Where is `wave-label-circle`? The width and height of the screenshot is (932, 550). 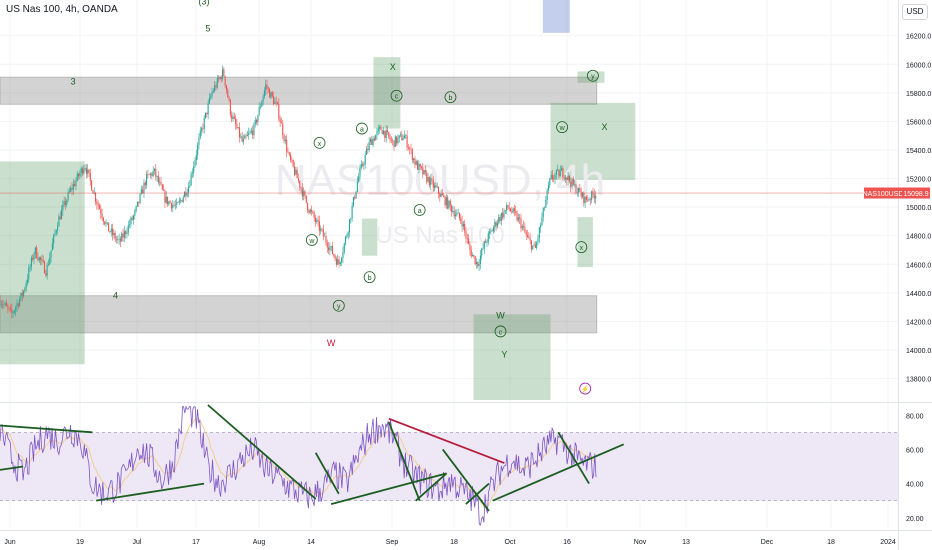
wave-label-circle is located at coordinates (396, 95).